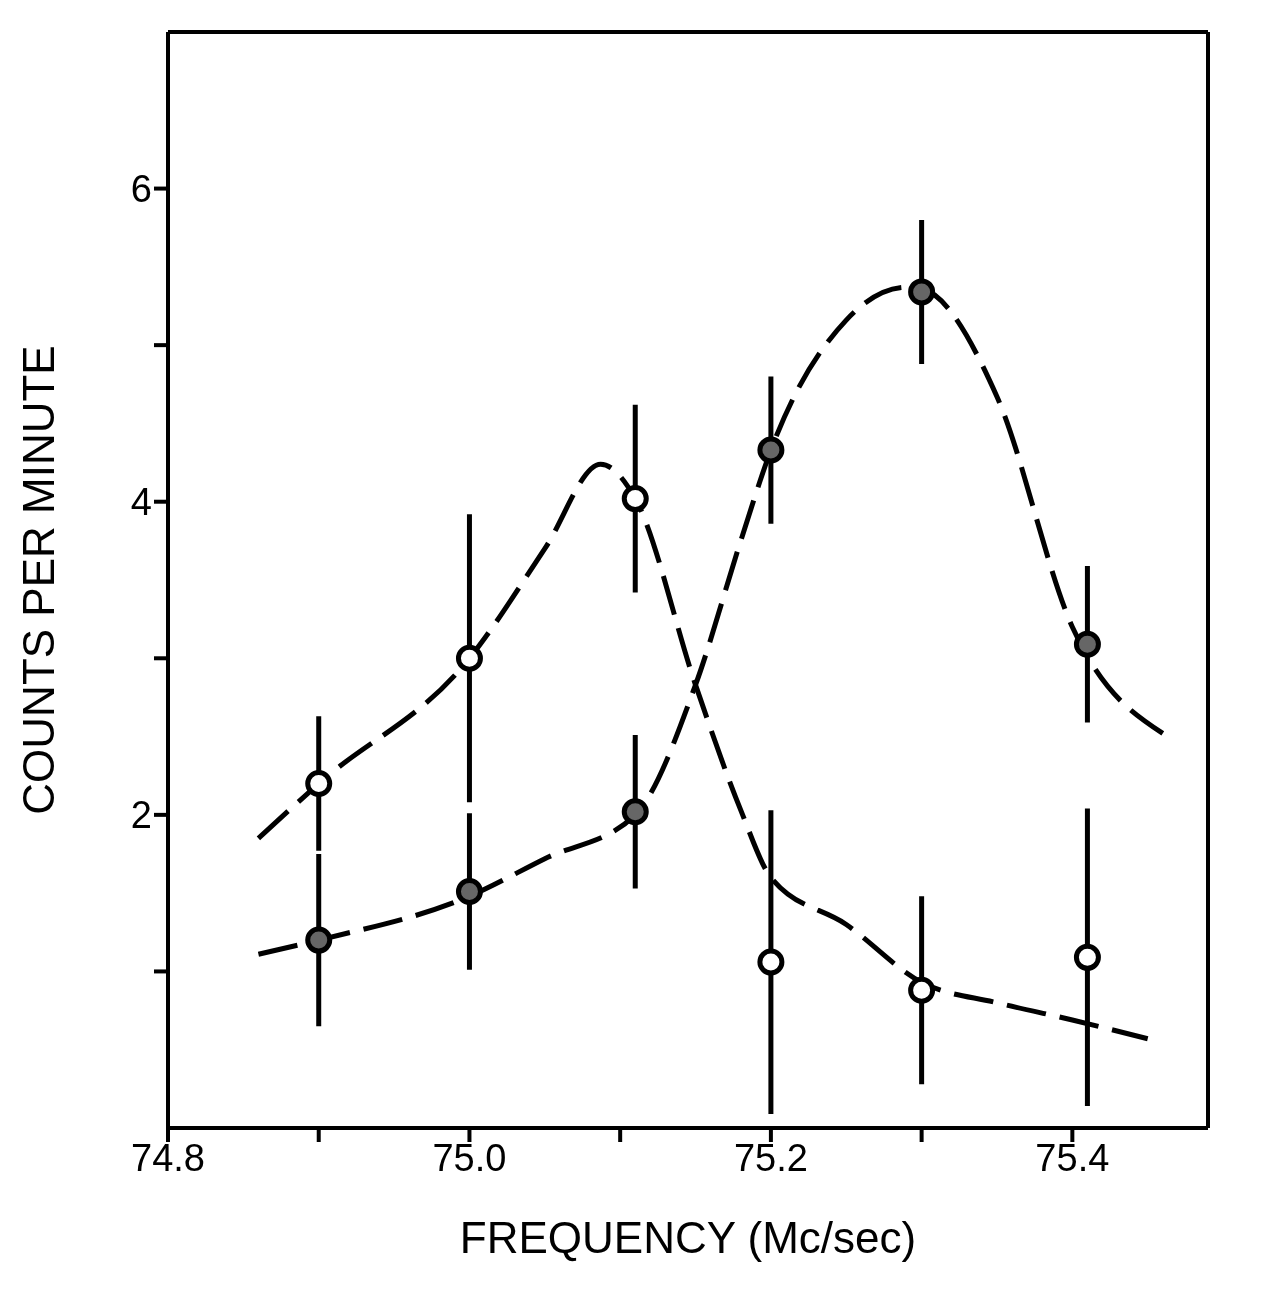 Image resolution: width=1262 pixels, height=1300 pixels. Describe the element at coordinates (1072, 1157) in the screenshot. I see `x-tick-label: 75.4` at that location.